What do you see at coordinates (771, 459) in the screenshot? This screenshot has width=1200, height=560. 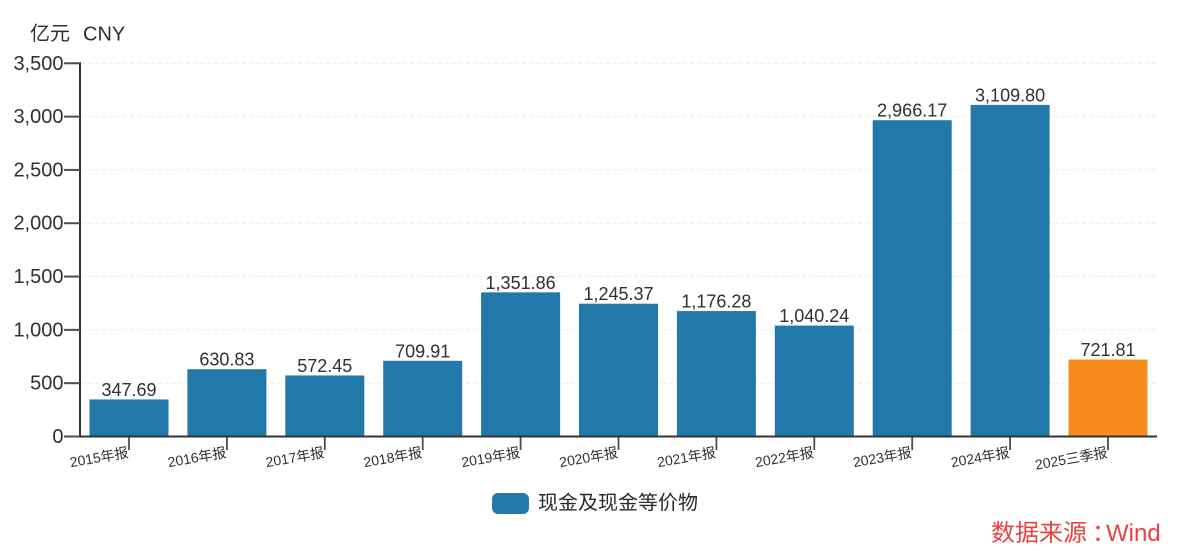 I see `svg-text: 2022` at bounding box center [771, 459].